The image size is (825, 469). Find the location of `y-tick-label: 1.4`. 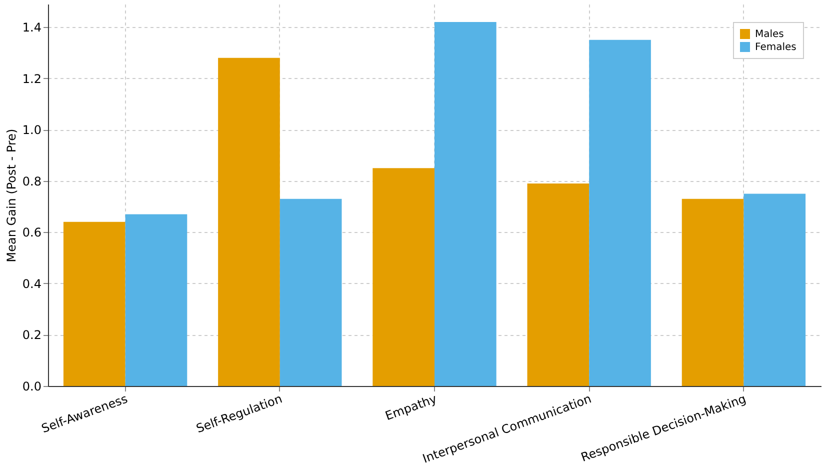

y-tick-label: 1.4 is located at coordinates (32, 27).